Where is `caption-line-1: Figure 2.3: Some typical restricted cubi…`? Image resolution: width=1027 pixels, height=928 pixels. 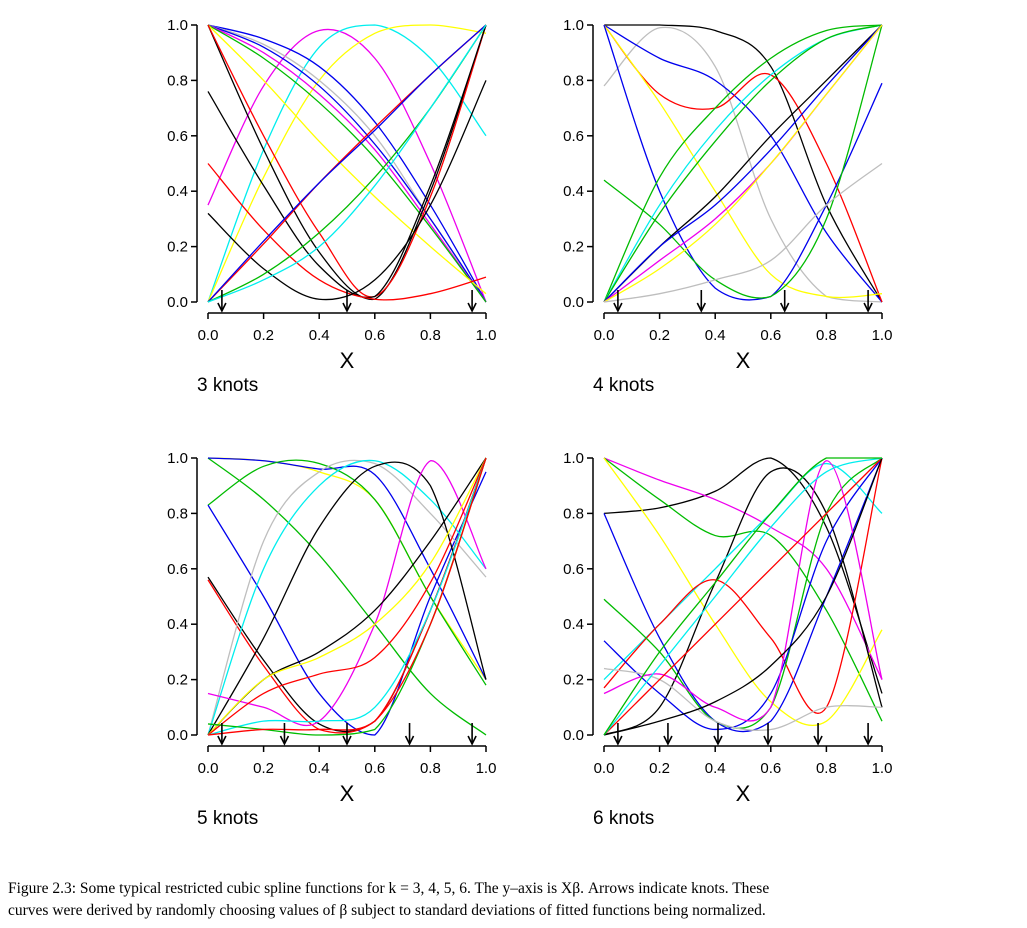
caption-line-1: Figure 2.3: Some typical restricted cubi… is located at coordinates (389, 888).